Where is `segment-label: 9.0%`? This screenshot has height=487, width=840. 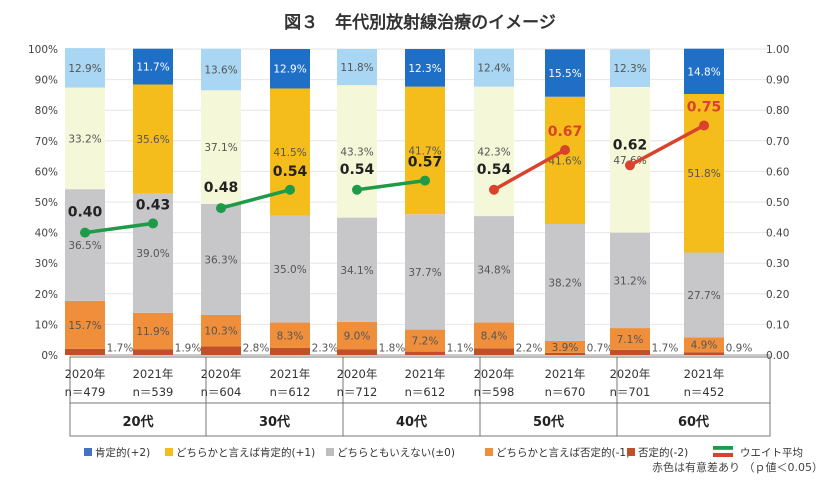
segment-label: 9.0% is located at coordinates (357, 337).